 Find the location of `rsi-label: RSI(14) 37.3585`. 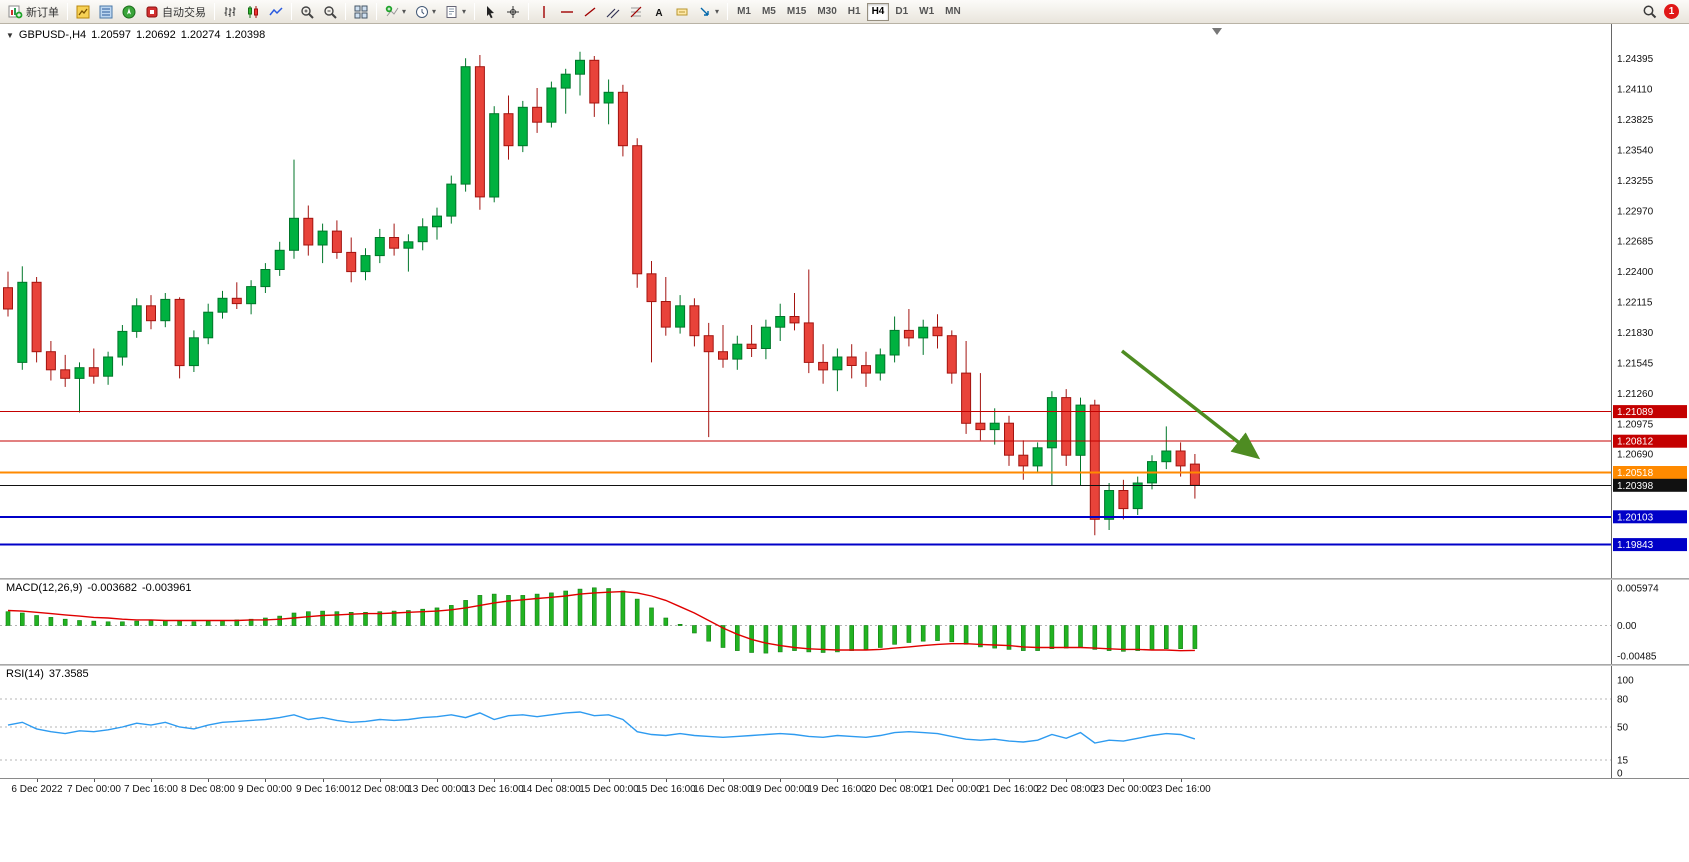

rsi-label: RSI(14) 37.3585 is located at coordinates (47, 674).